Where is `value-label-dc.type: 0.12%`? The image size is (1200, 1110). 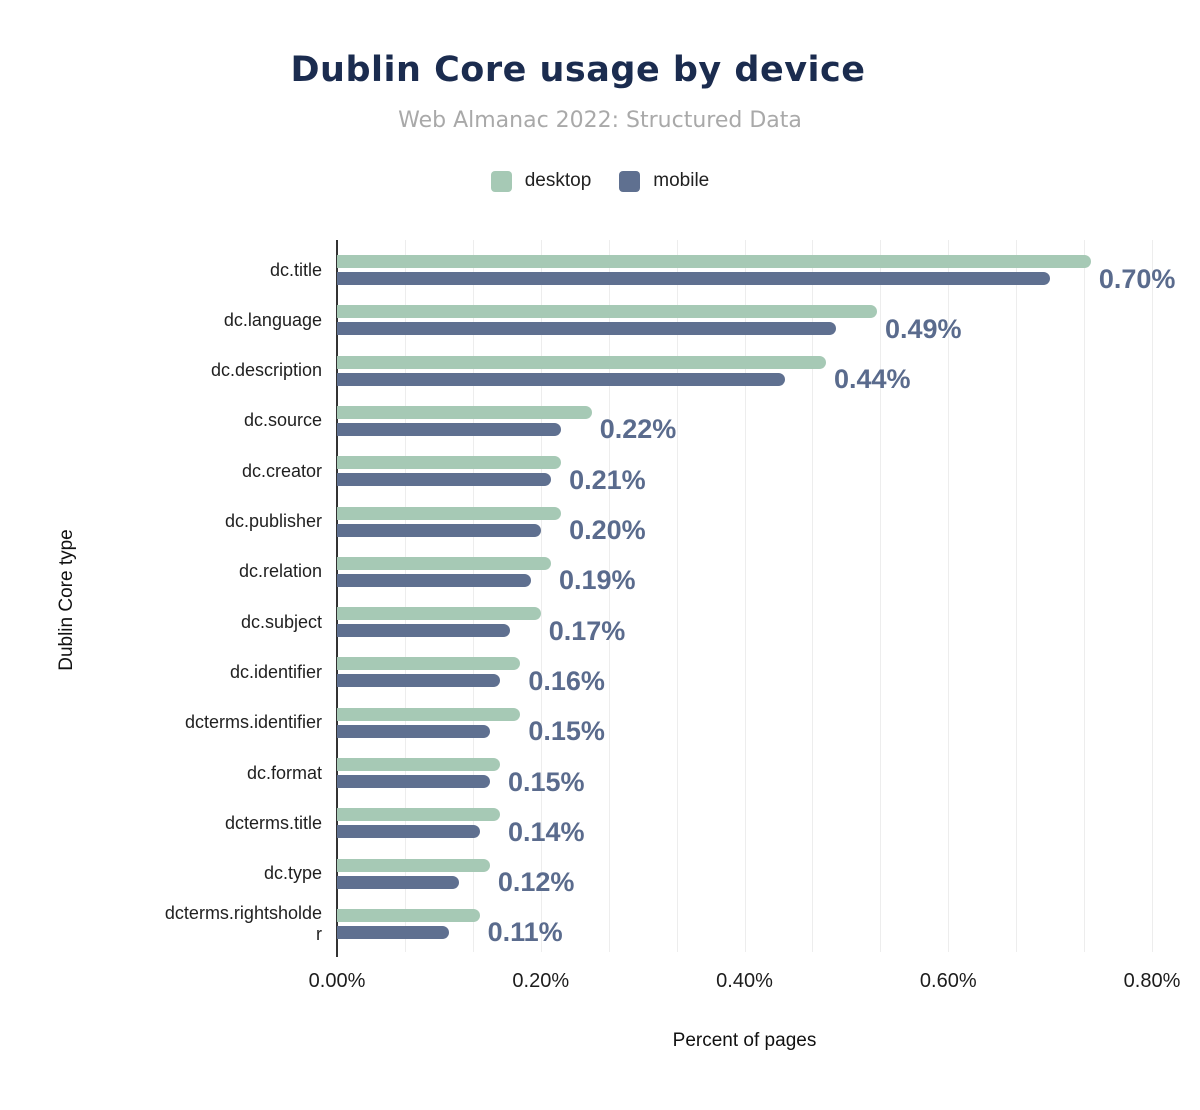 value-label-dc.type: 0.12% is located at coordinates (536, 882).